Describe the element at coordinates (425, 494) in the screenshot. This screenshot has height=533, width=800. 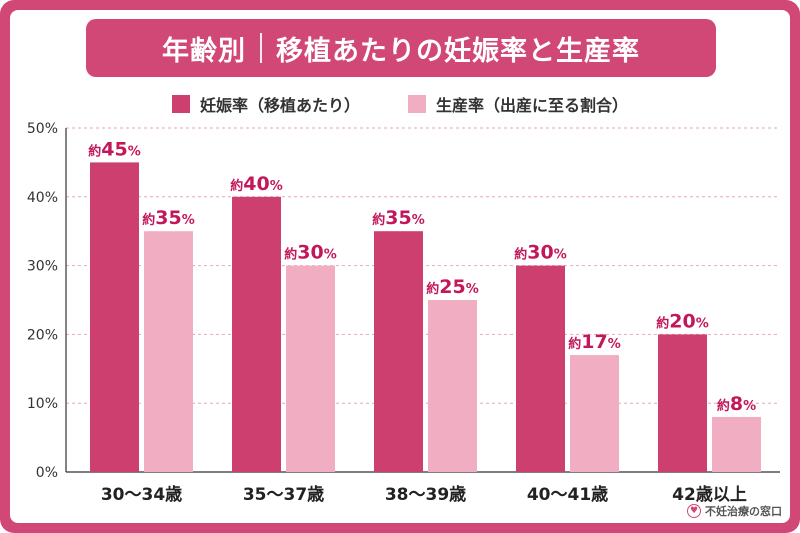
I see `x-tick-label: 38～39歳` at that location.